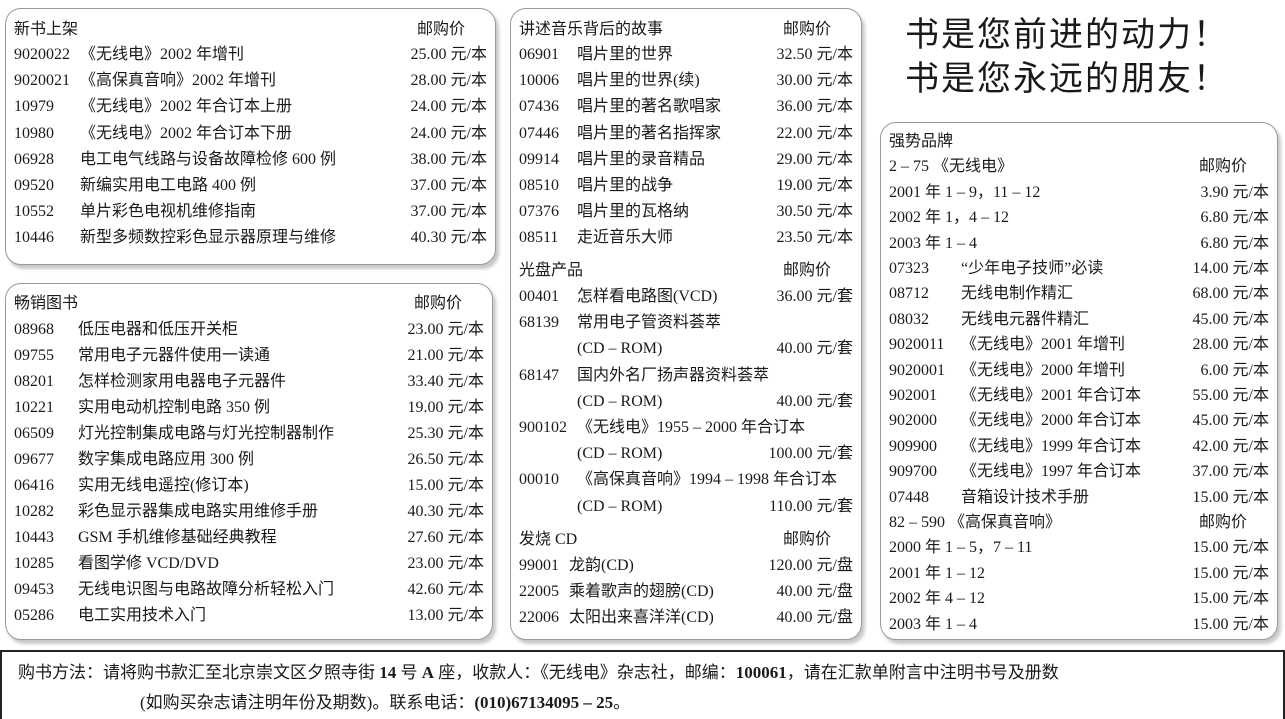 This screenshot has height=719, width=1285. I want to click on item-title: 怎样看电路图(VCD), so click(647, 296).